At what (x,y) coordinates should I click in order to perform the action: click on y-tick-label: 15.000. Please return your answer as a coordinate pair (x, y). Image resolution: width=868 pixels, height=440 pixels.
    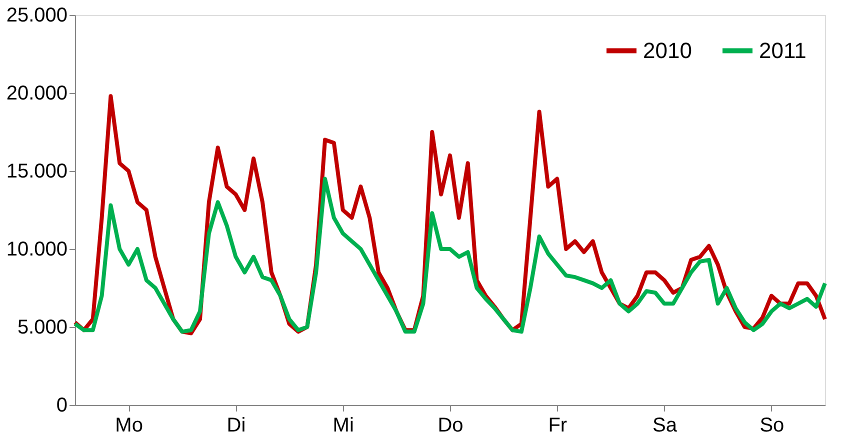
    Looking at the image, I should click on (37, 171).